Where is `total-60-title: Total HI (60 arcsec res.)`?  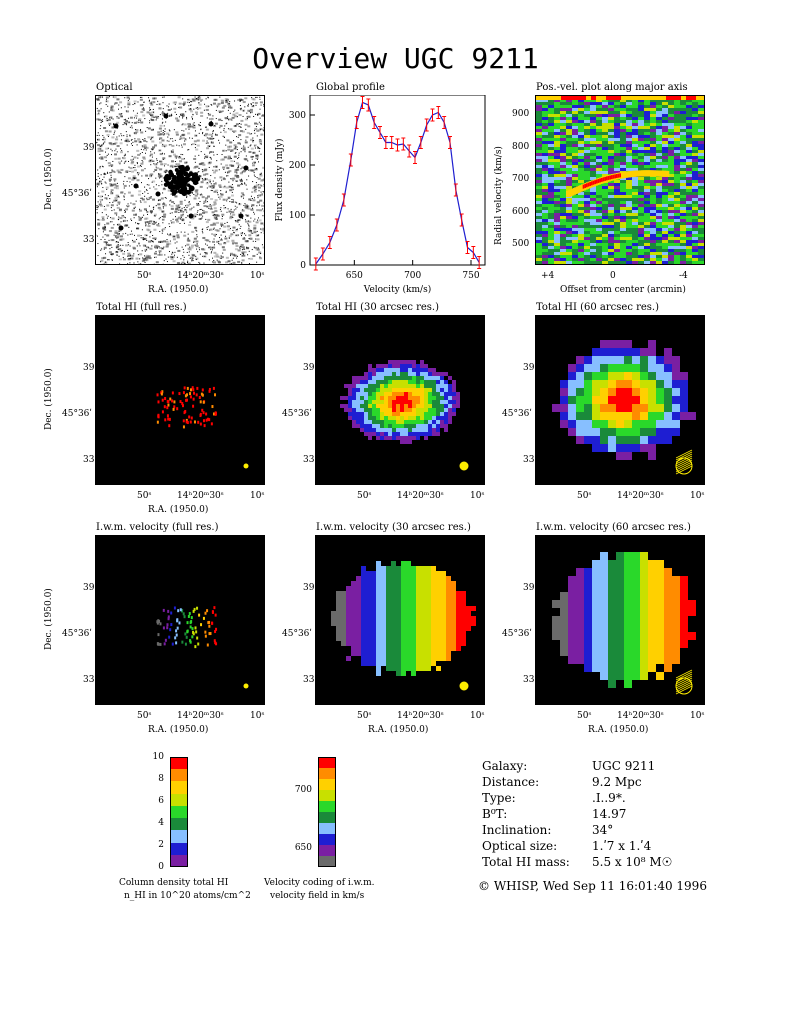
total-60-title: Total HI (60 arcsec res.) is located at coordinates (598, 307).